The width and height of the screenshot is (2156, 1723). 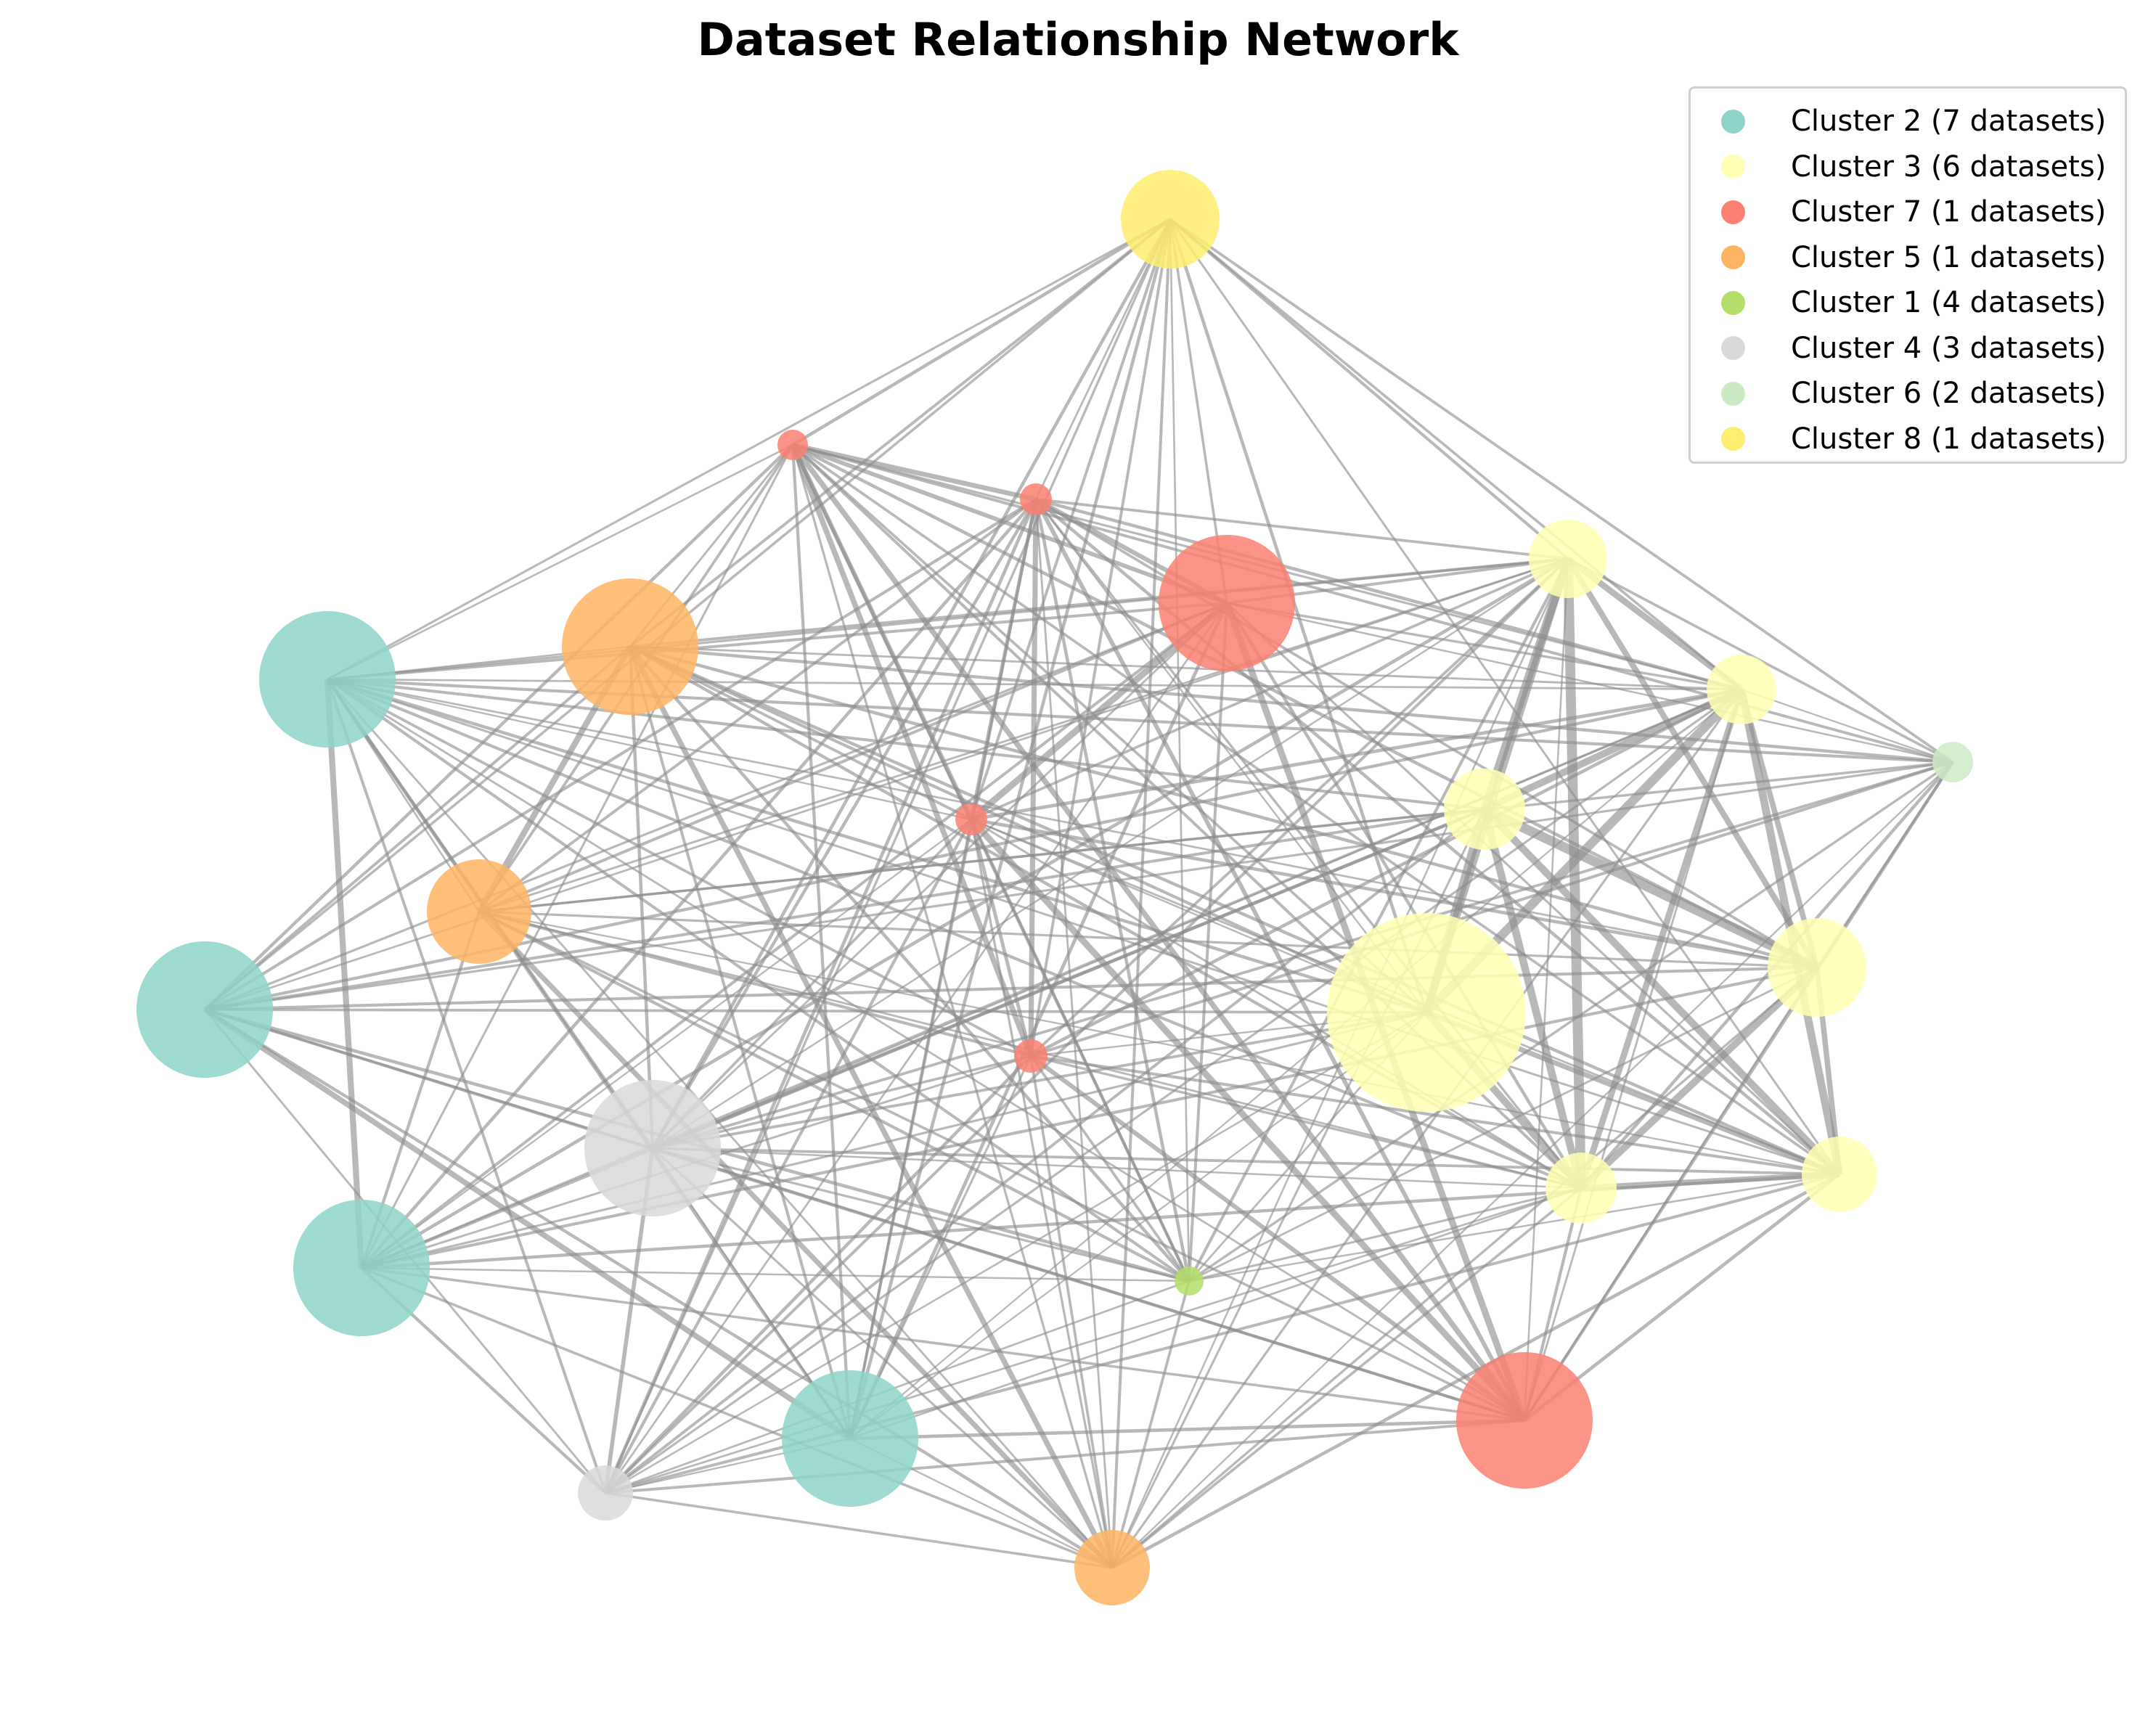 I want to click on chart-title: Dataset Relationship Network, so click(x=1078, y=39).